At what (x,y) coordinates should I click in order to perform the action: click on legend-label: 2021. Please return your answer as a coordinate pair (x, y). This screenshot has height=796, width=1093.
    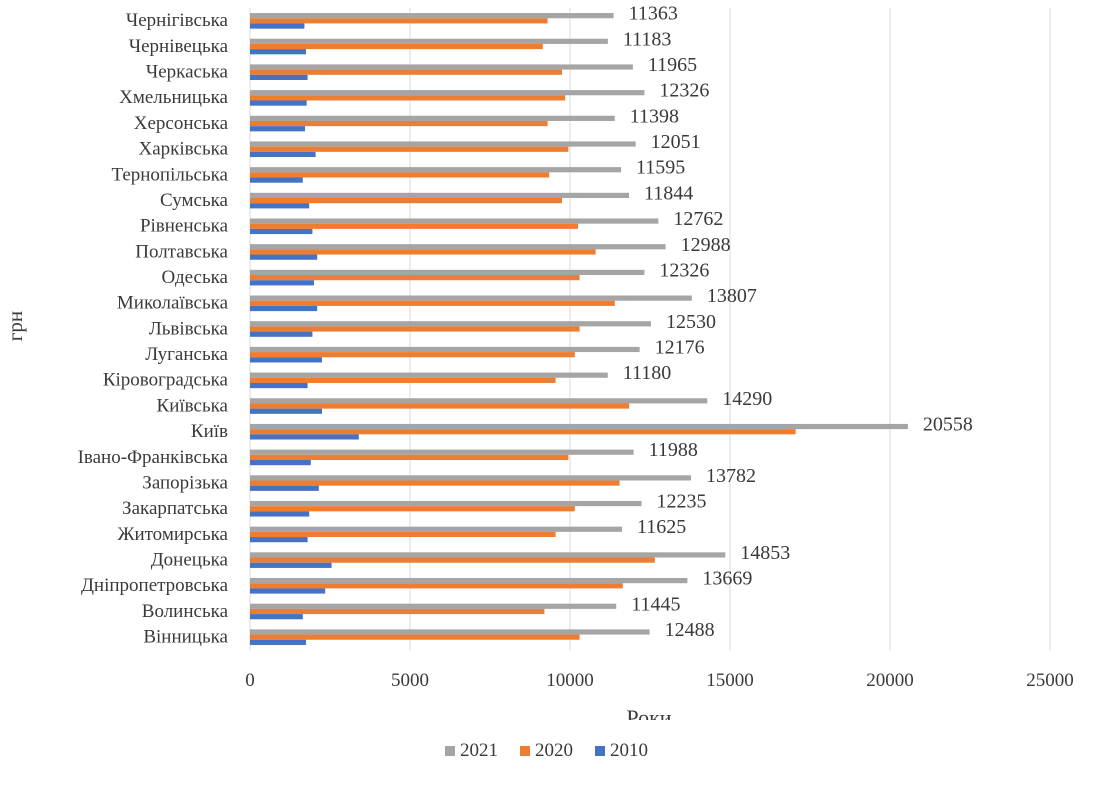
    Looking at the image, I should click on (479, 750).